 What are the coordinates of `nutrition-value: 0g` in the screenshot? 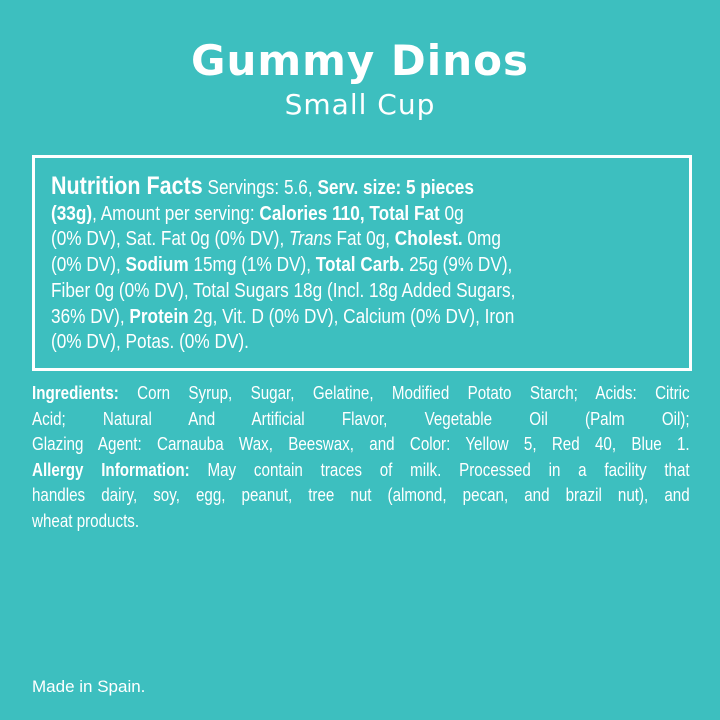 It's located at (451, 213).